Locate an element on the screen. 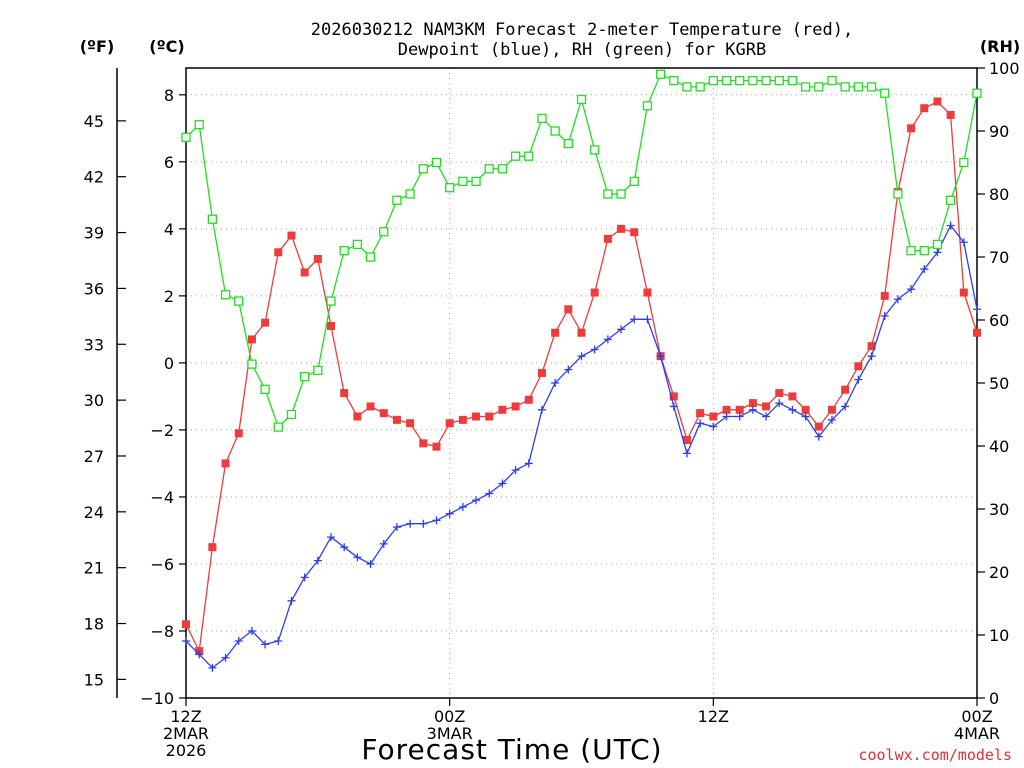 The image size is (1024, 768). celsius-tick-label: 4 is located at coordinates (169, 229).